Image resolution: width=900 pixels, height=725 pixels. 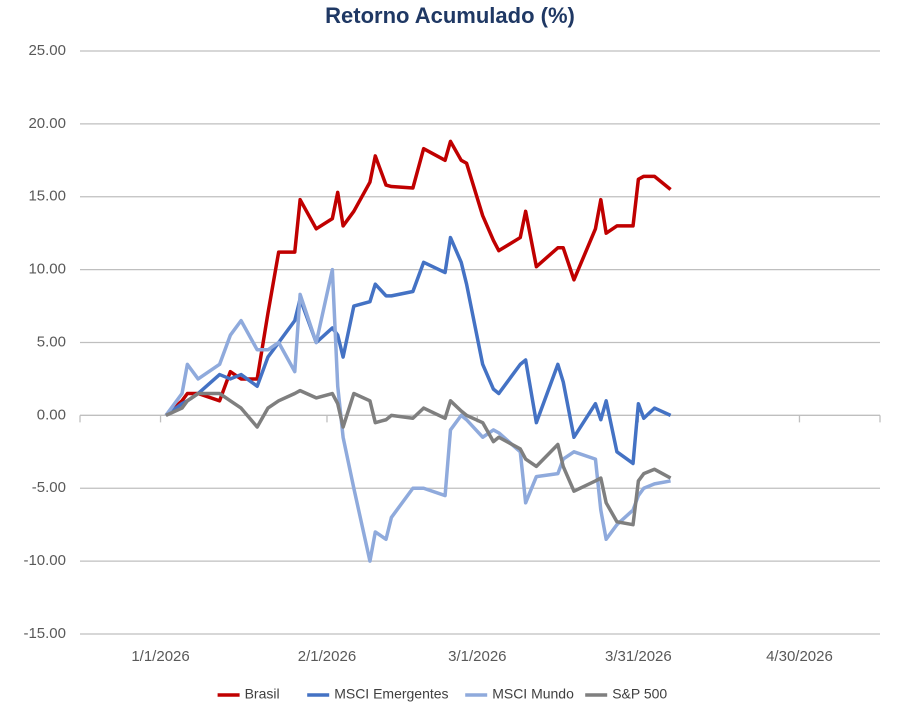 What do you see at coordinates (327, 656) in the screenshot?
I see `x-tick-label: 2/1/2026` at bounding box center [327, 656].